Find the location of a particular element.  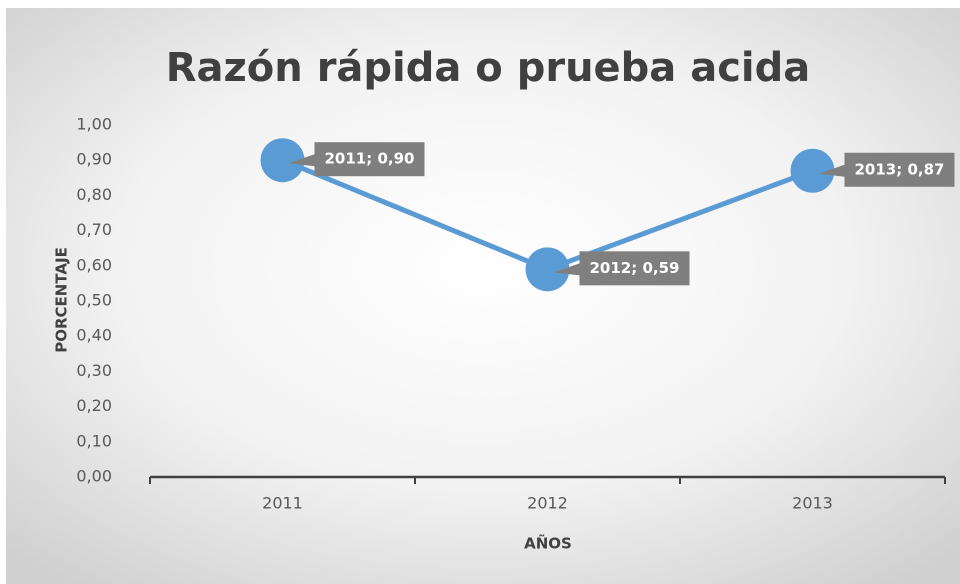

y-tick-label: 0,30 is located at coordinates (94, 370).